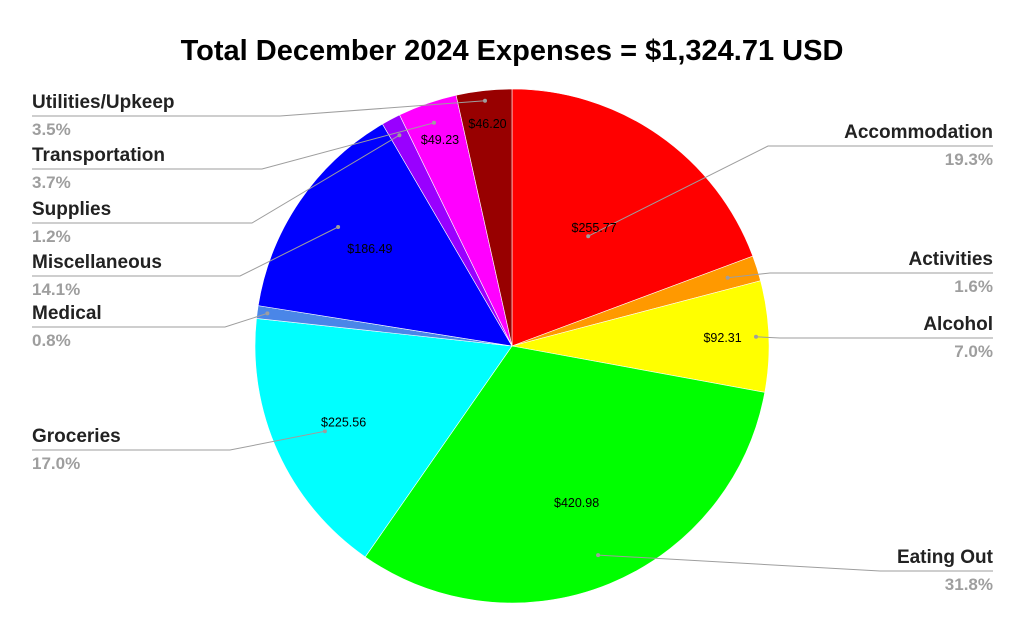  Describe the element at coordinates (722, 338) in the screenshot. I see `value-label-alcohol: $92.31` at that location.